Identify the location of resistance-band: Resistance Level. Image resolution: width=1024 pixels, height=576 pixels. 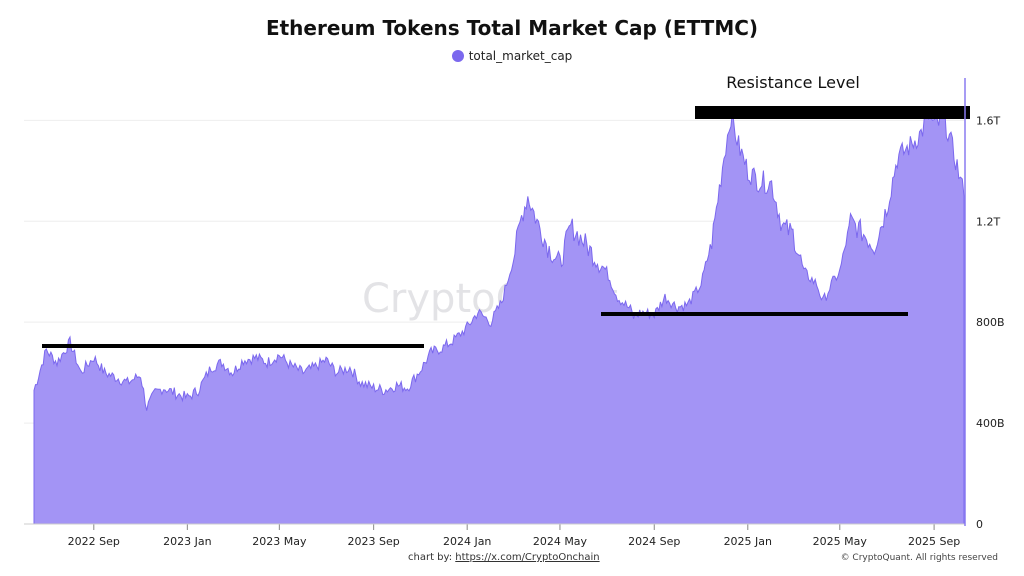
(832, 96).